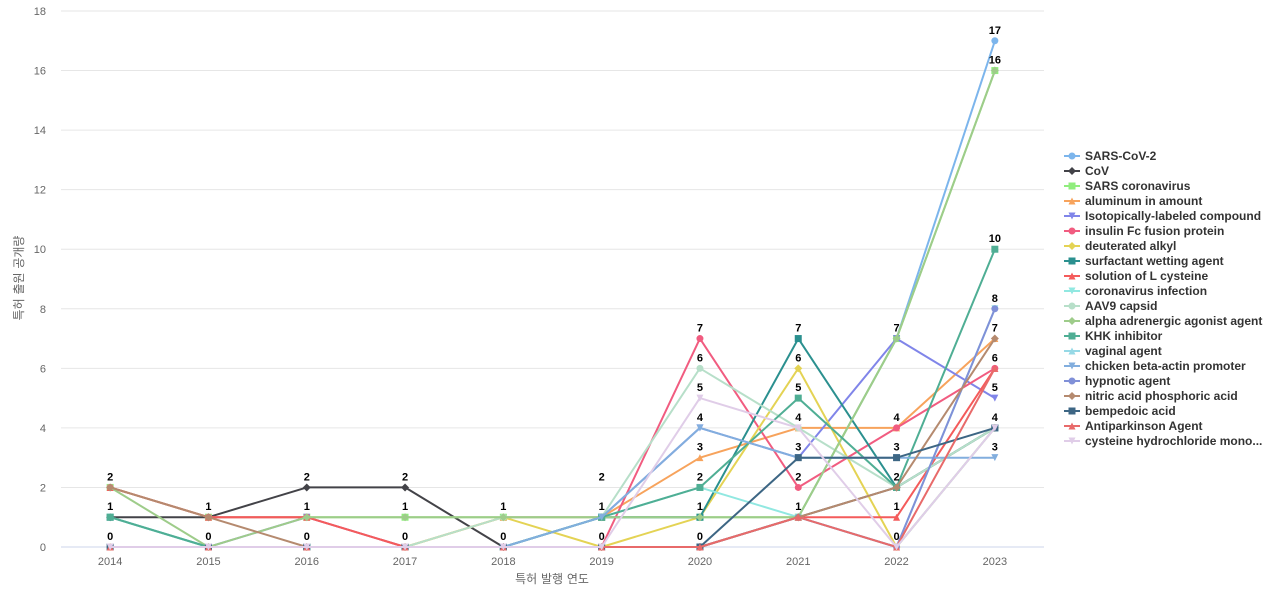  I want to click on legend-item: solution of L cysteine, so click(1136, 276).